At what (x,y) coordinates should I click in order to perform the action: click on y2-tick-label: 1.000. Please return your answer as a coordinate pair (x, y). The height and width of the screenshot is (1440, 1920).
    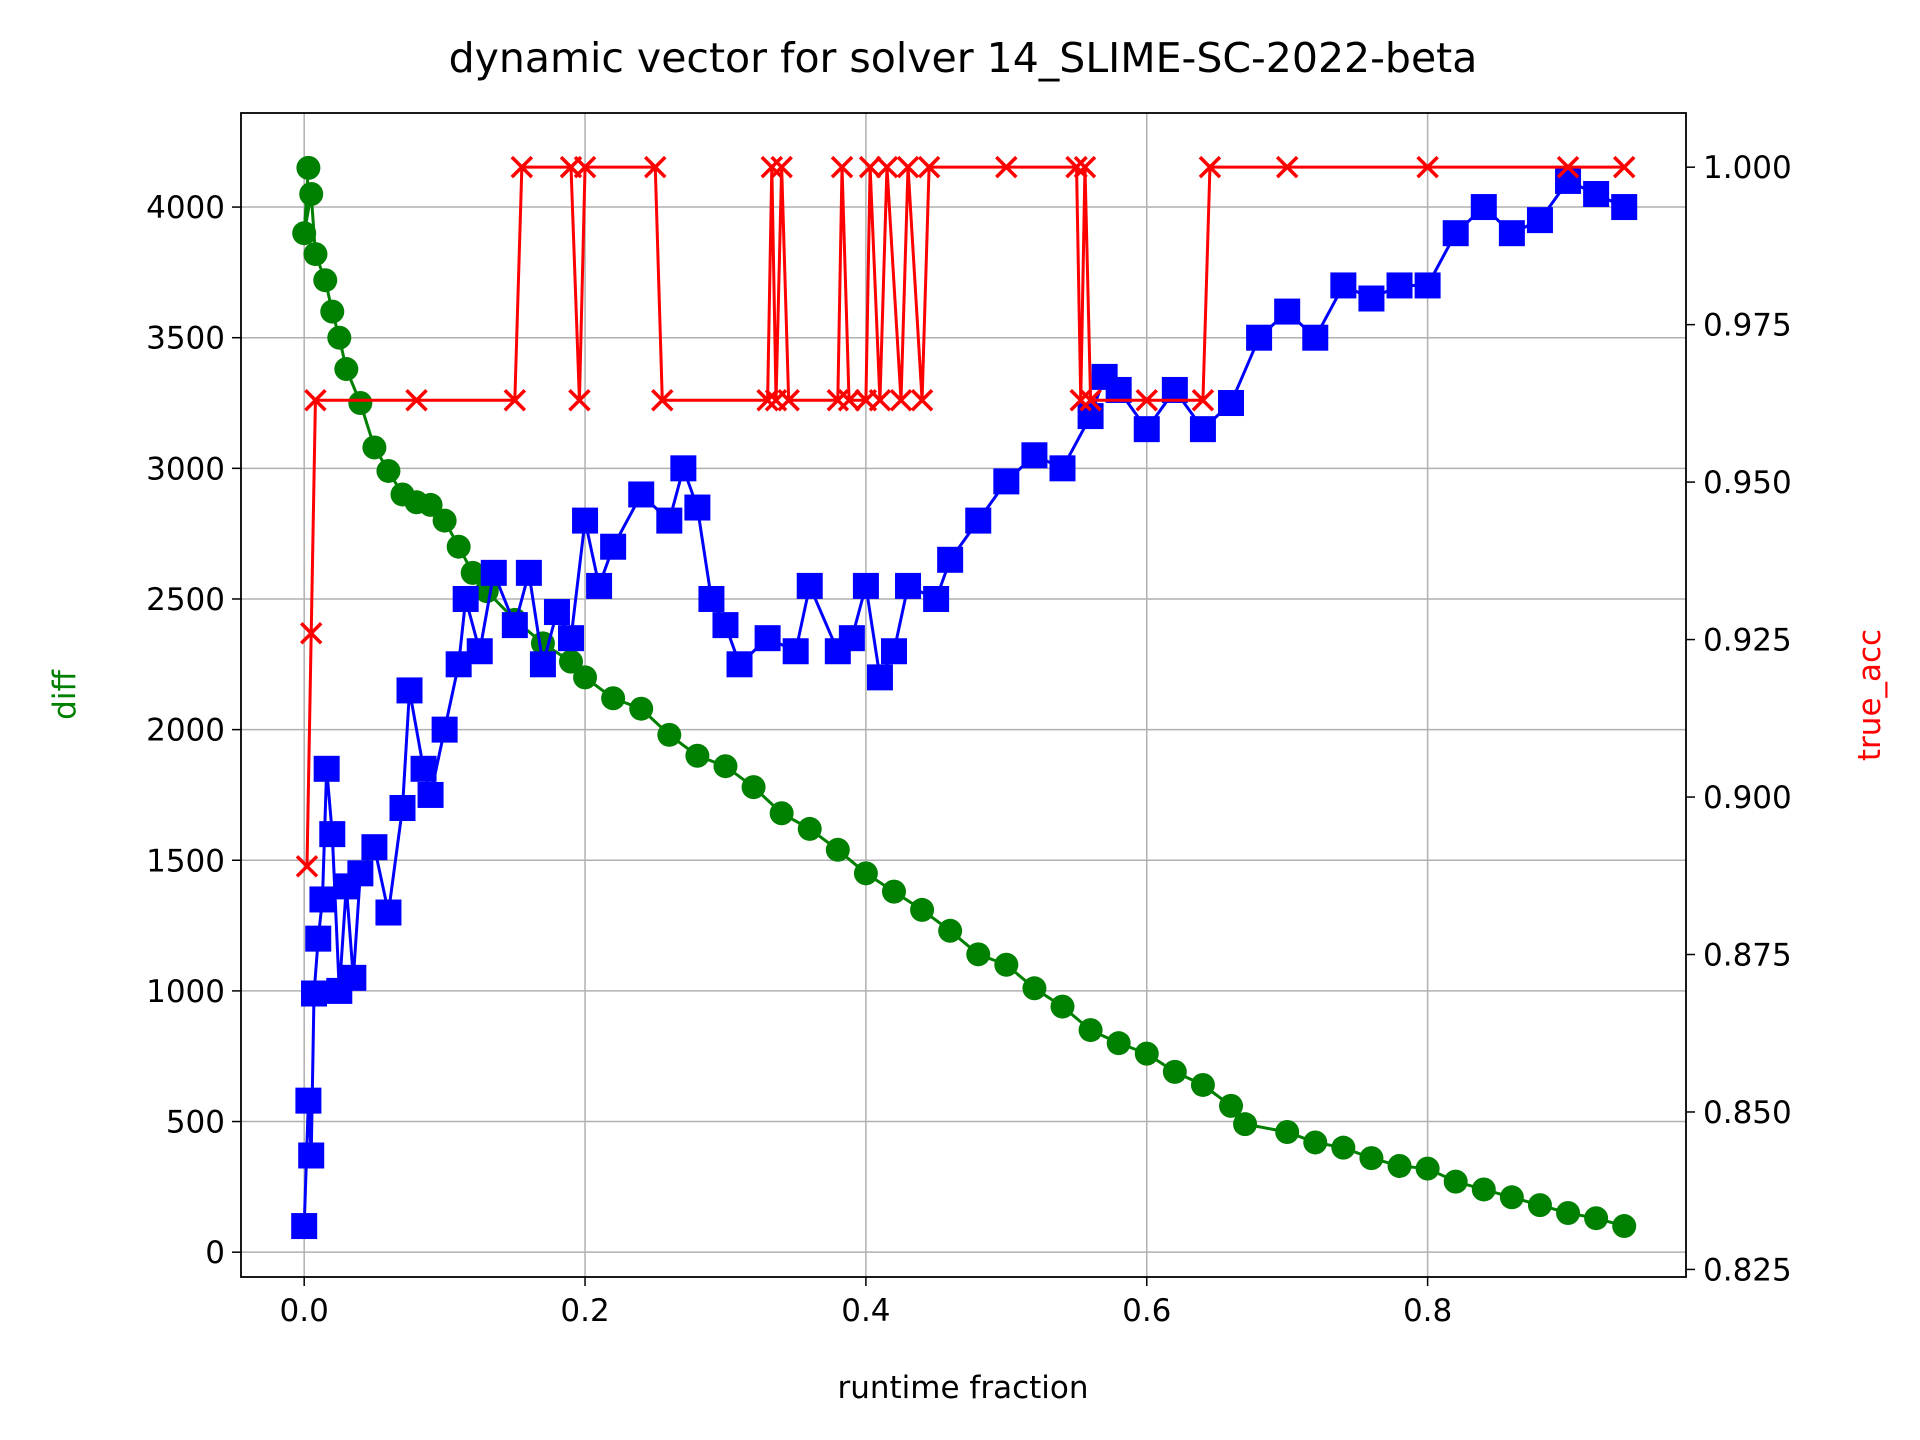
    Looking at the image, I should click on (1747, 168).